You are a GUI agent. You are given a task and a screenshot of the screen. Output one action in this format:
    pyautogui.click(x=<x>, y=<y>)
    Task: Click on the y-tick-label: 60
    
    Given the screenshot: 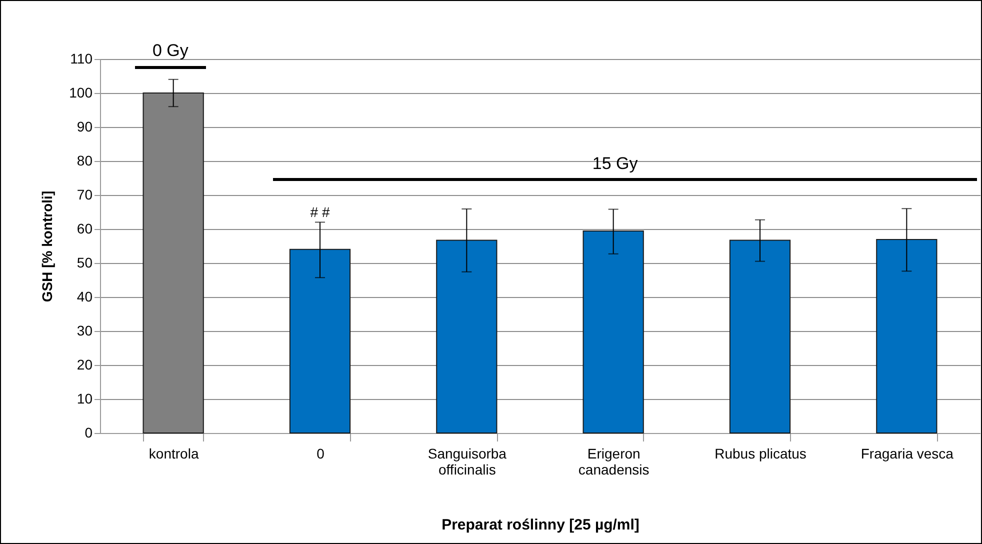 What is the action you would take?
    pyautogui.click(x=84, y=228)
    